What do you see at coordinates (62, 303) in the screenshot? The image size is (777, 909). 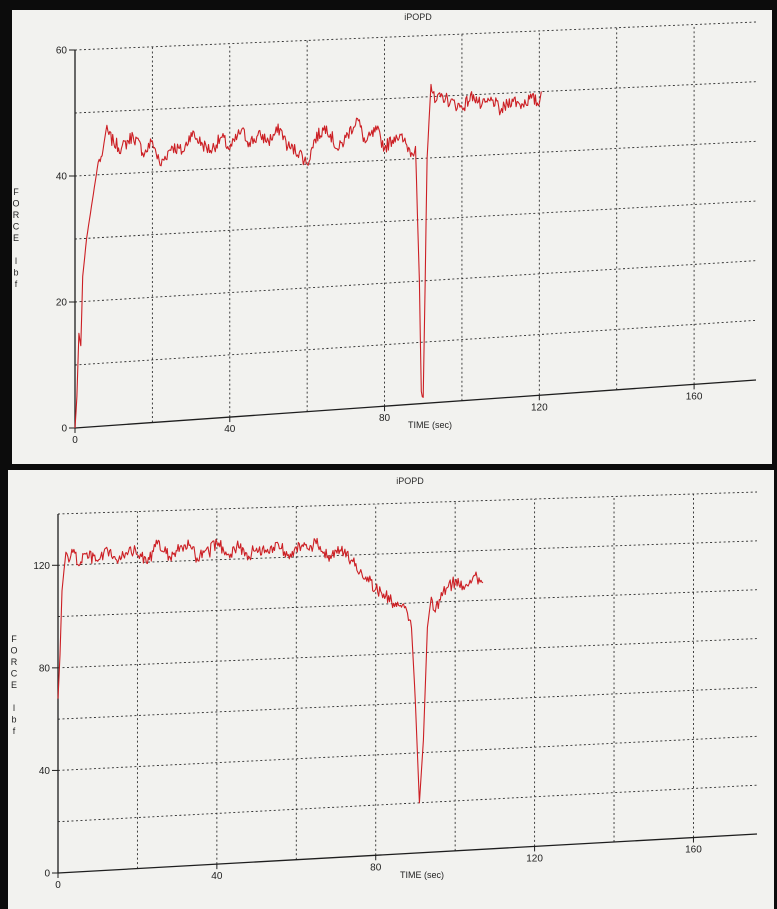 I see `y-tick-label: 20` at bounding box center [62, 303].